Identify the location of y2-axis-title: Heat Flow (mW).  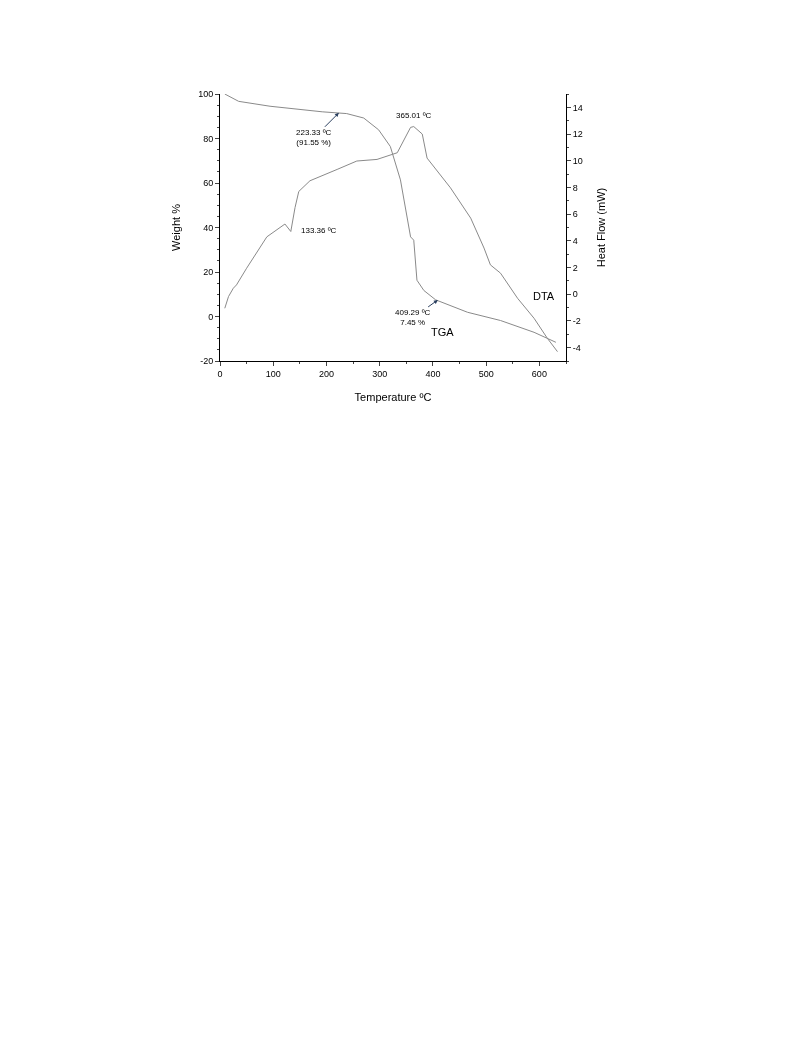
(601, 227).